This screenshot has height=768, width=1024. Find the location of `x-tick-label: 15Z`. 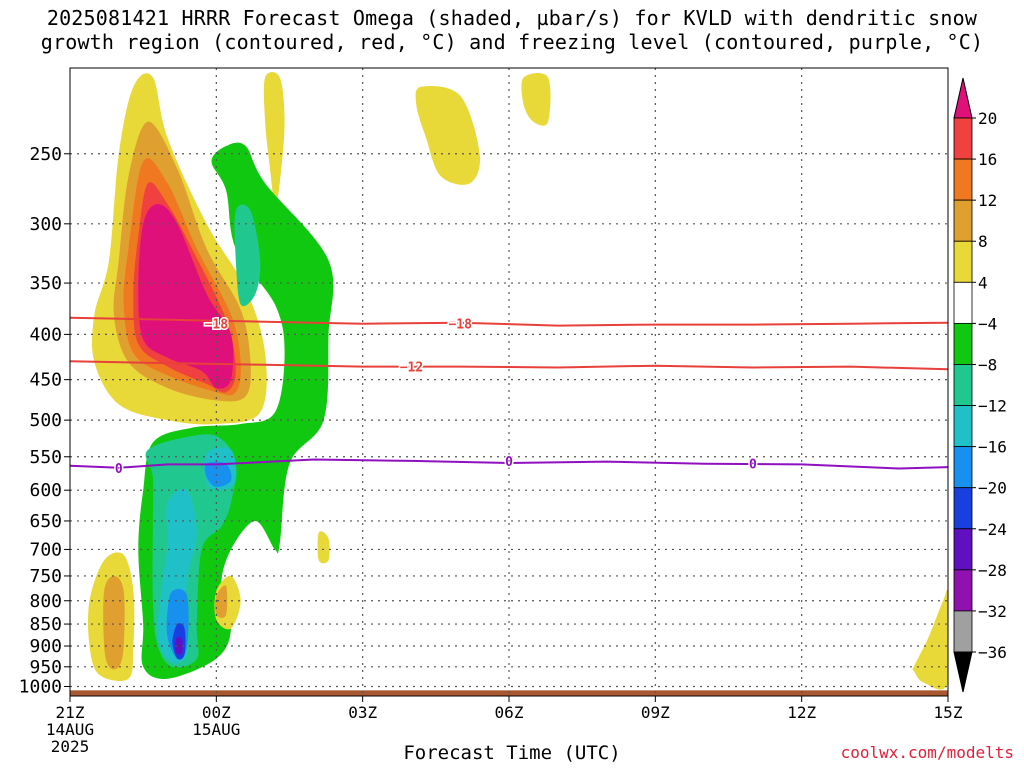

x-tick-label: 15Z is located at coordinates (948, 712).